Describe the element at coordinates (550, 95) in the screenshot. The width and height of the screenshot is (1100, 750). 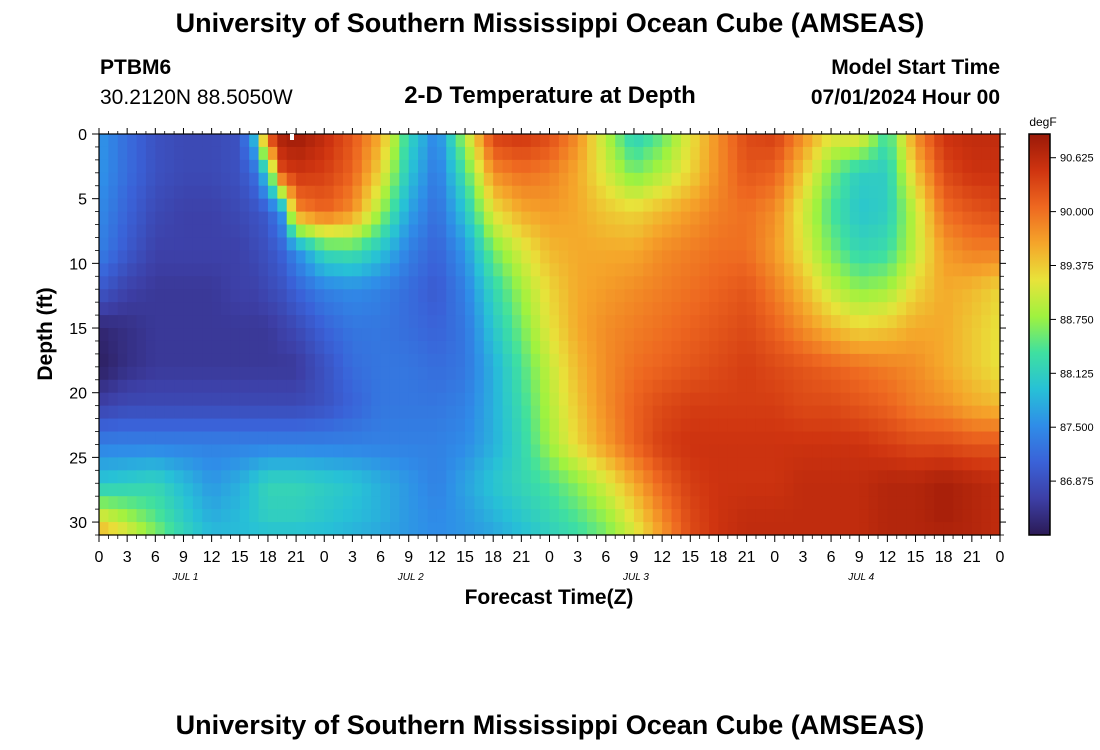
I see `chart-title: 2-D Temperature at Depth` at that location.